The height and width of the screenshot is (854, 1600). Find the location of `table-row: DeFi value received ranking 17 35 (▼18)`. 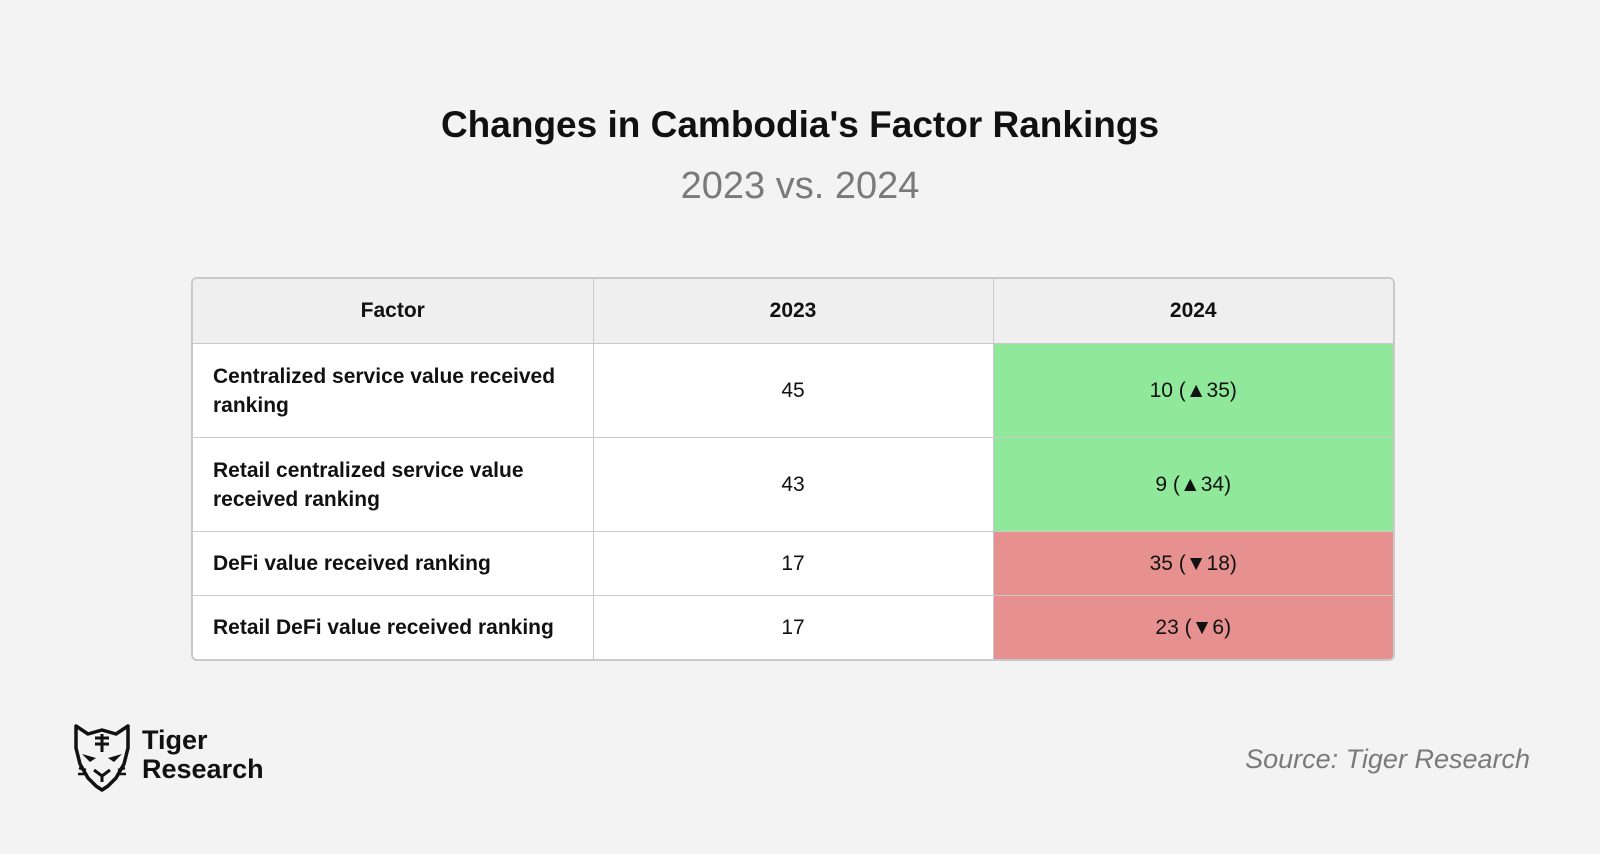

table-row: DeFi value received ranking 17 35 (▼18) is located at coordinates (793, 563).